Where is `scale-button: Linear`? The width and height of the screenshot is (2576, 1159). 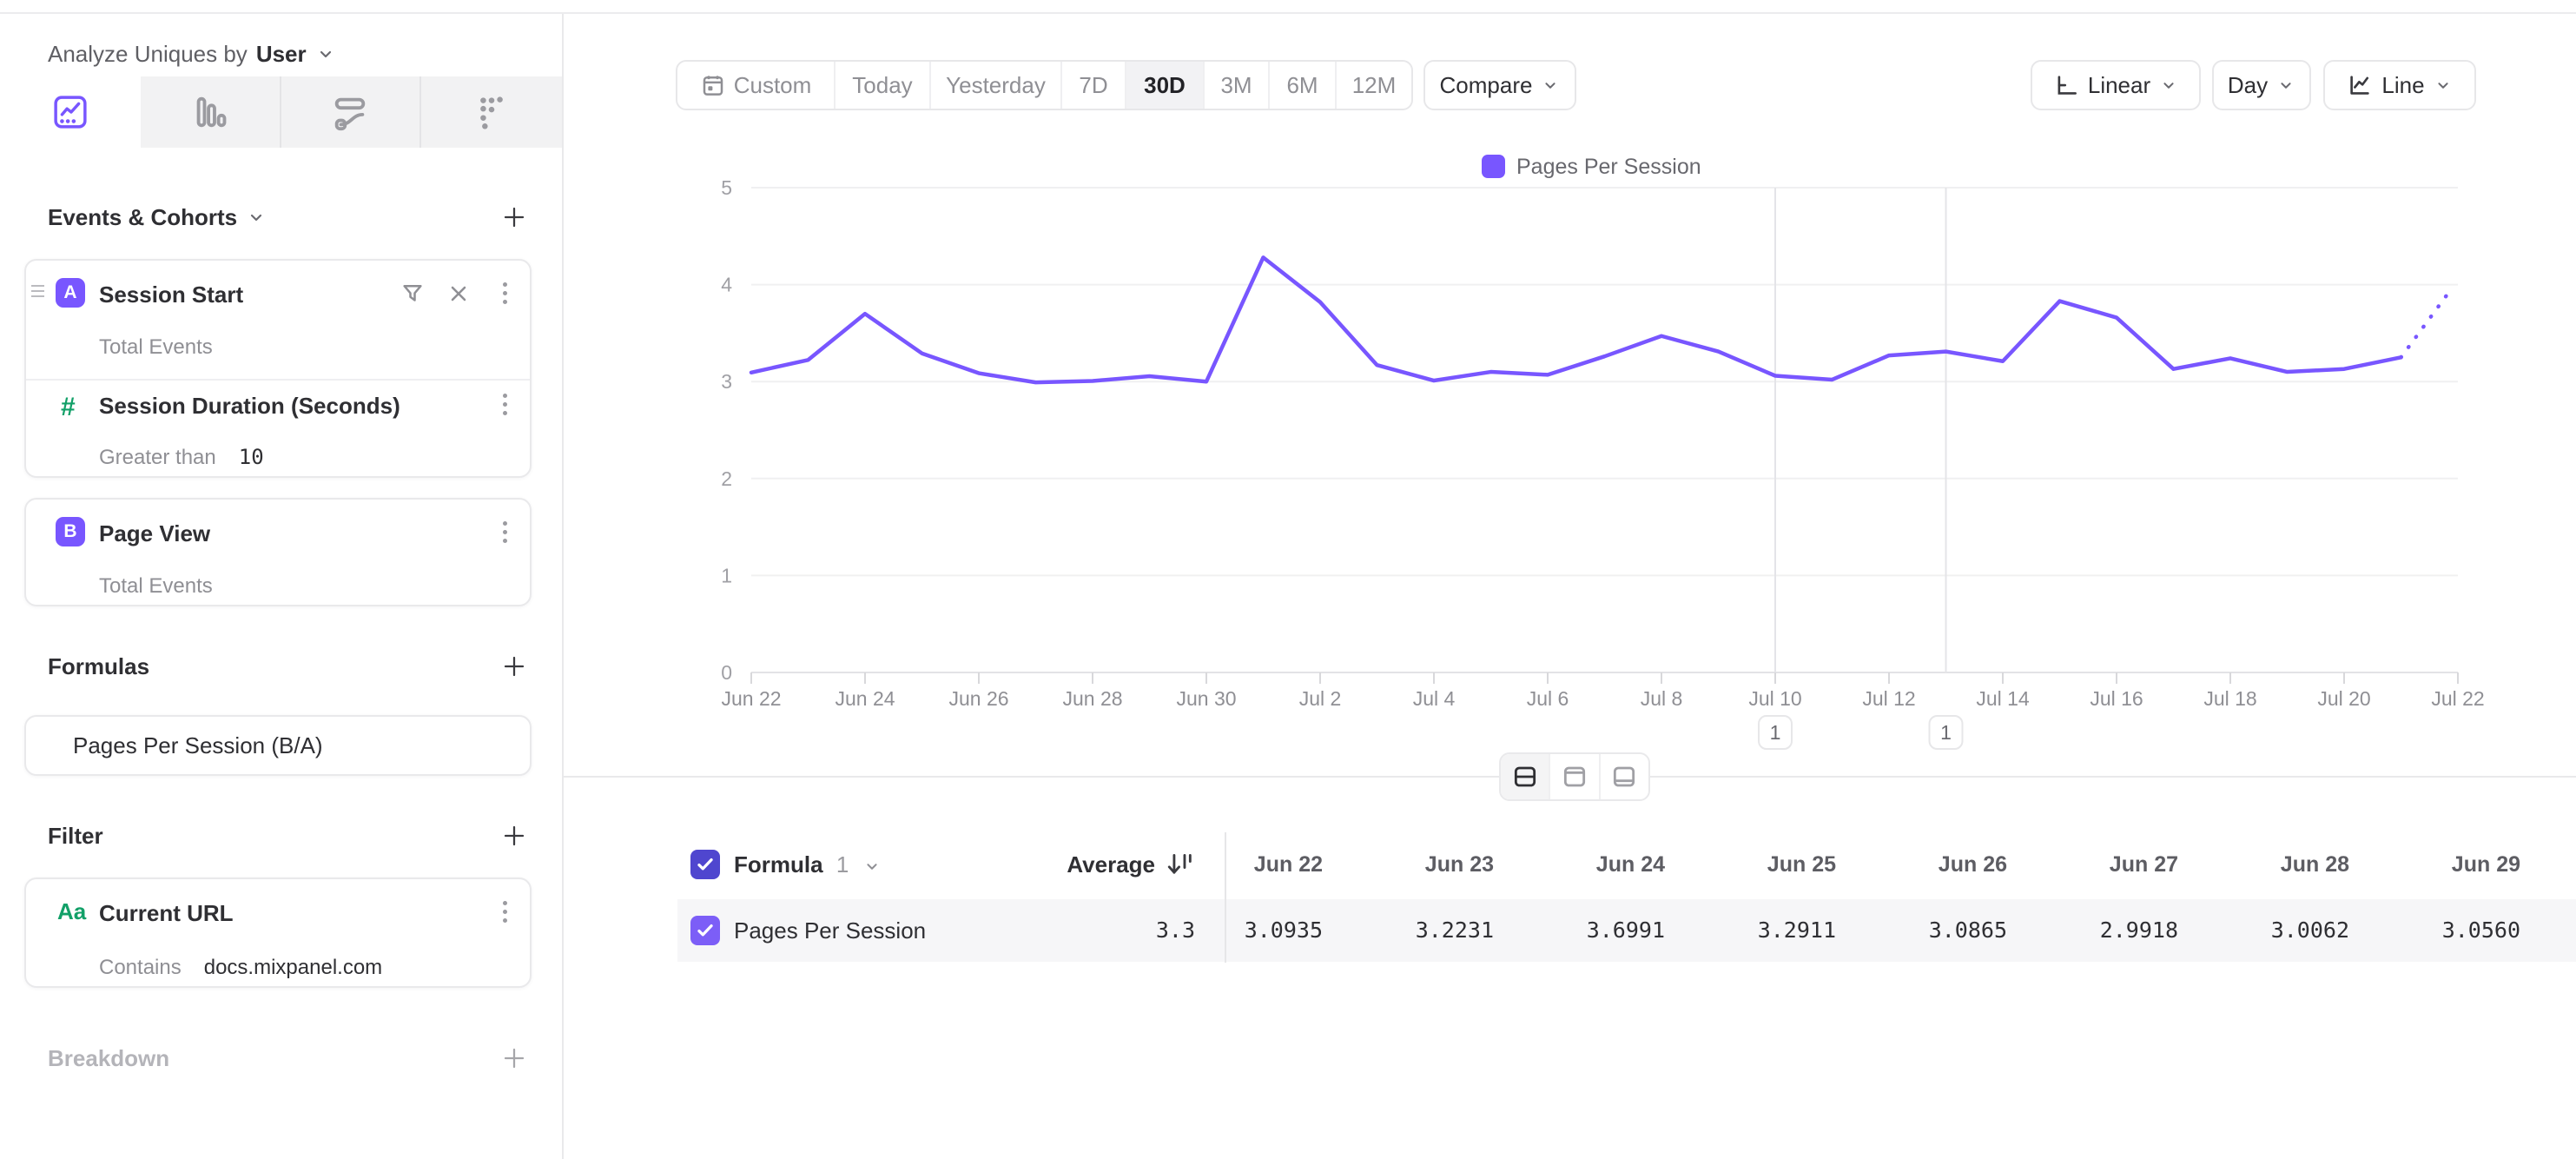
scale-button: Linear is located at coordinates (2116, 85).